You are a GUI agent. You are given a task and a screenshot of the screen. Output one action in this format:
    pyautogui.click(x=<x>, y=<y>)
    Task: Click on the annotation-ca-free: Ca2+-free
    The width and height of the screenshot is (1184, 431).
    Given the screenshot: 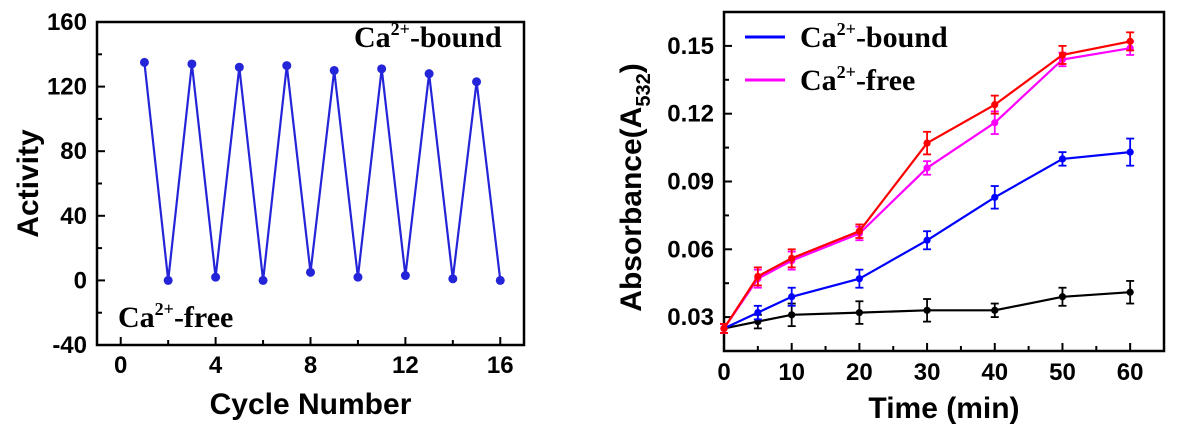 What is the action you would take?
    pyautogui.click(x=175, y=316)
    